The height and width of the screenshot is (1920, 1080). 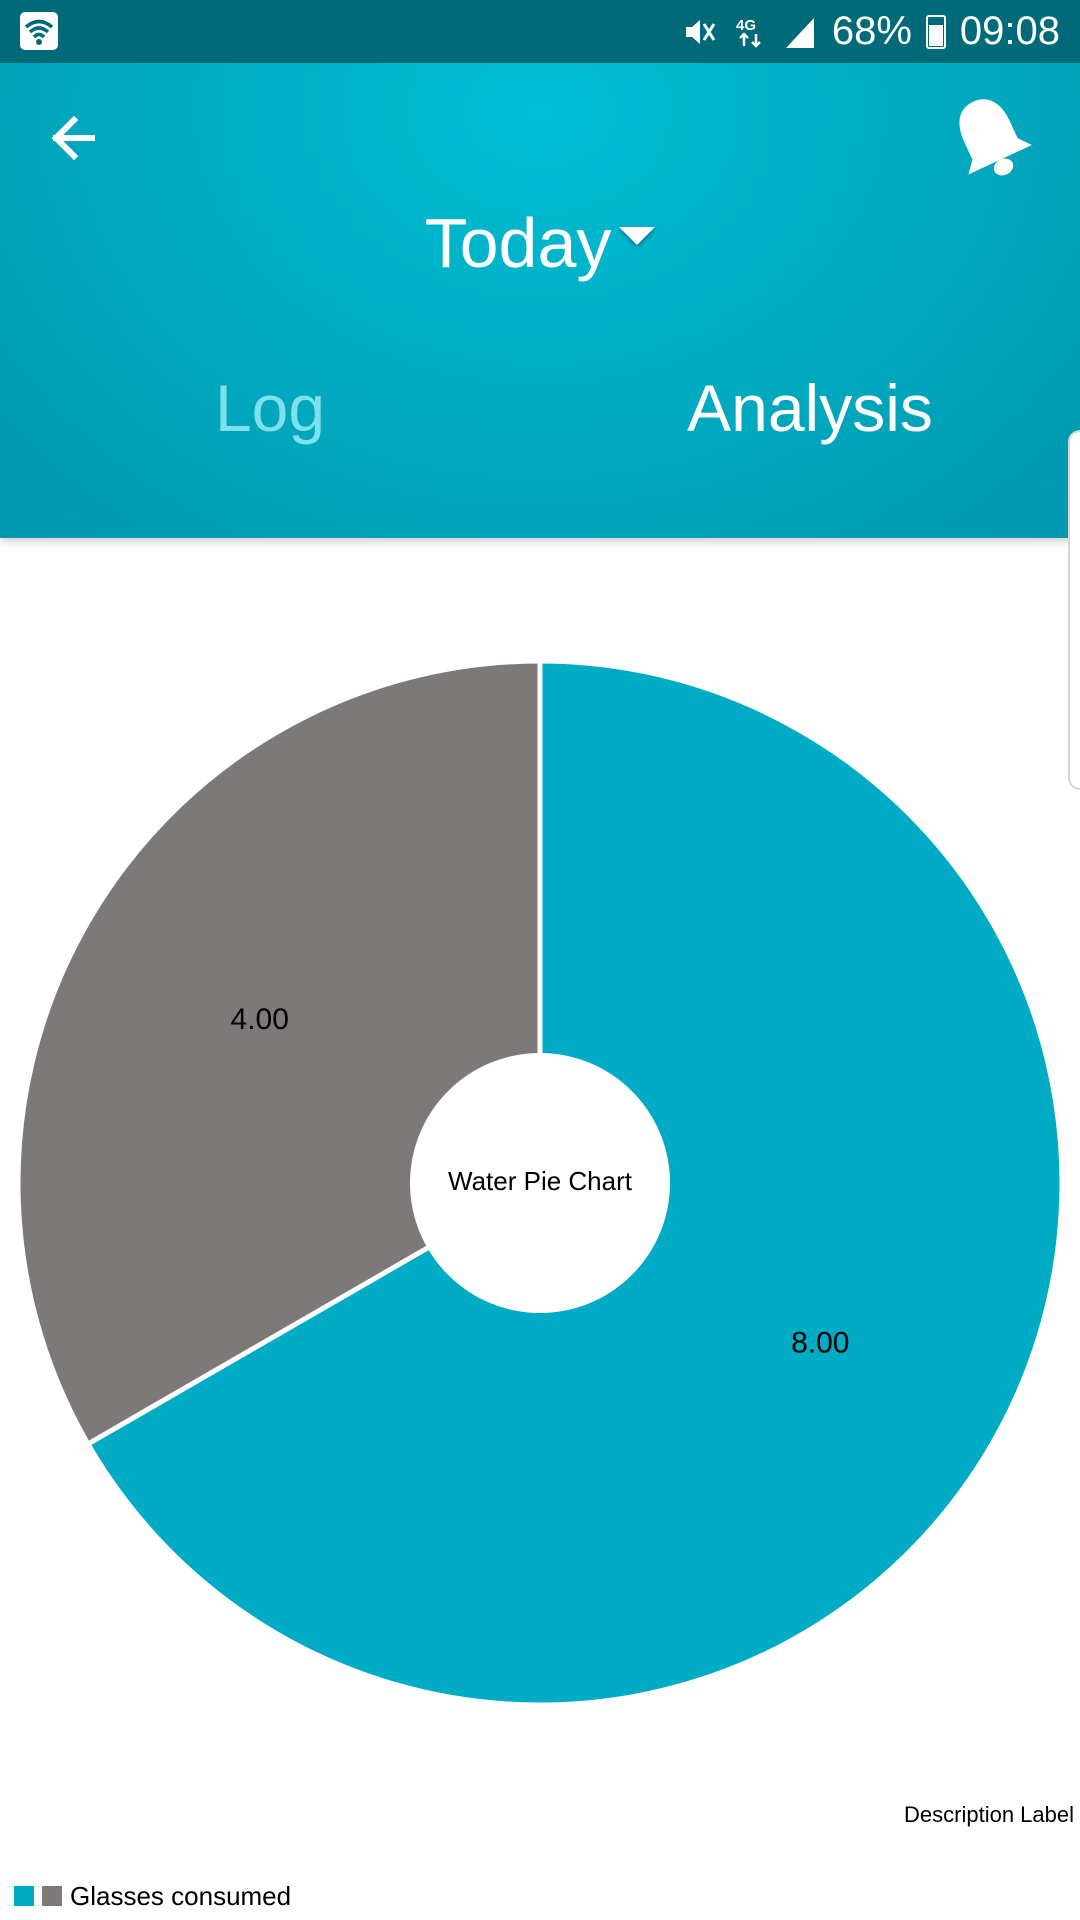 What do you see at coordinates (871, 31) in the screenshot?
I see `battery-percent: 68%` at bounding box center [871, 31].